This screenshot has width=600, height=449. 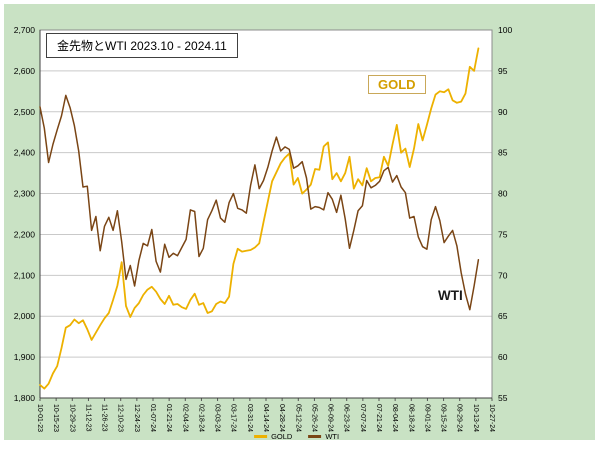 I want to click on x-axis-tick-label: 11-12-23, so click(x=87, y=418).